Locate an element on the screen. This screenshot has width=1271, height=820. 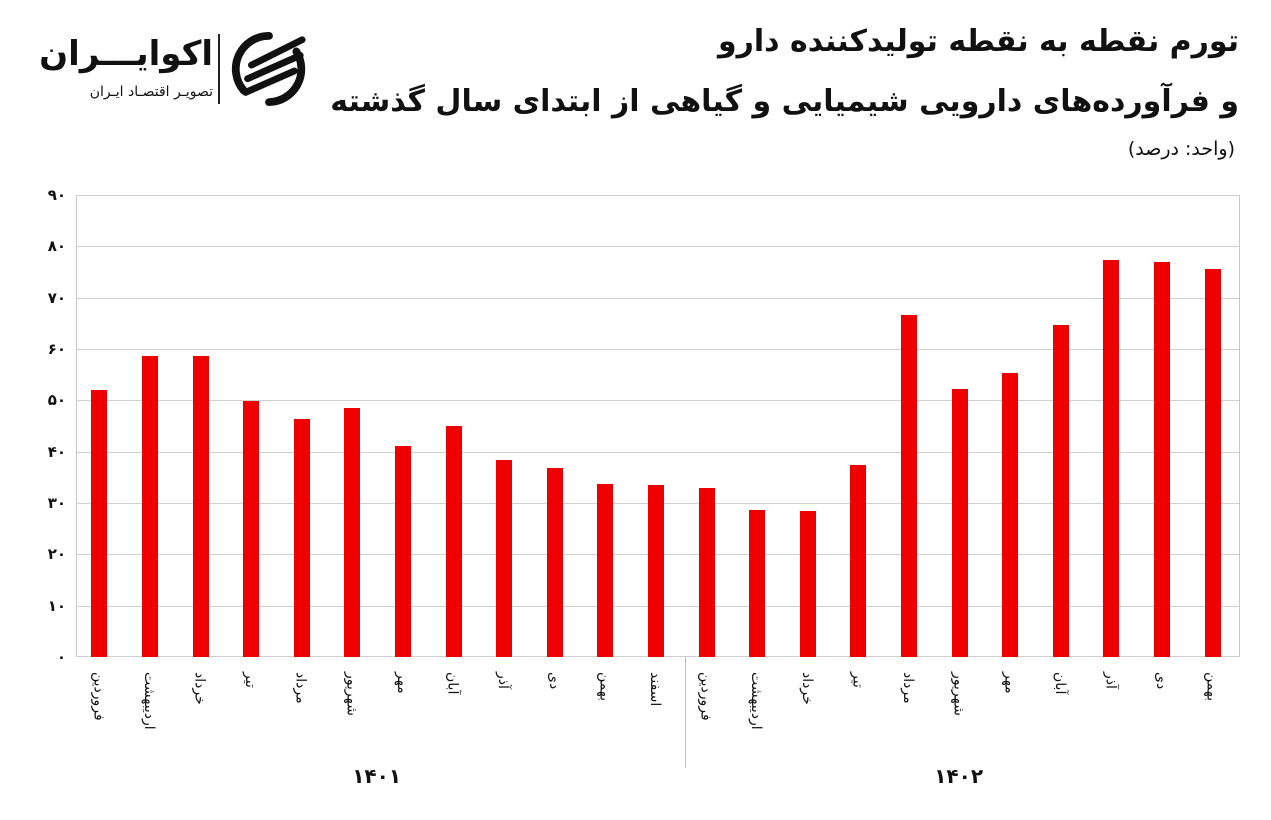
y-tick-label: ۲۰ is located at coordinates (56, 554).